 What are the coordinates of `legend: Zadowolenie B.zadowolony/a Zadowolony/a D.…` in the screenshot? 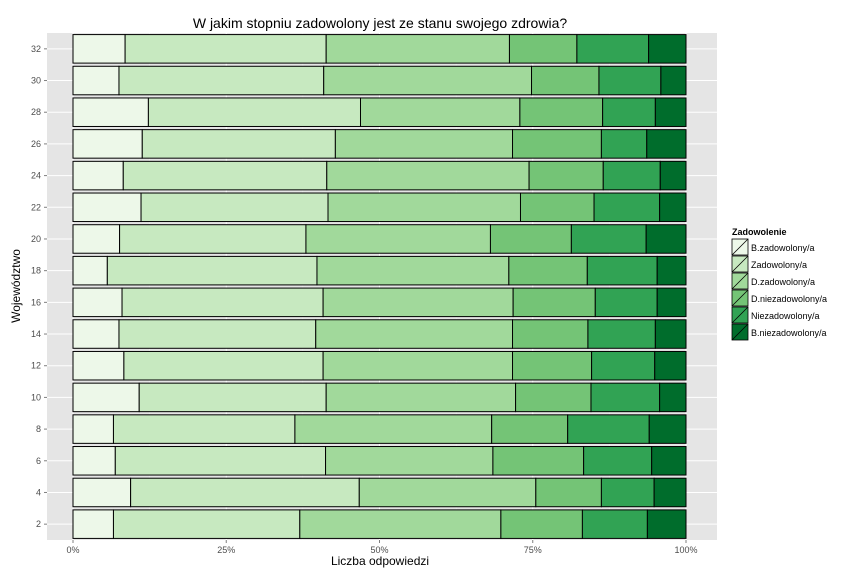 It's located at (779, 284).